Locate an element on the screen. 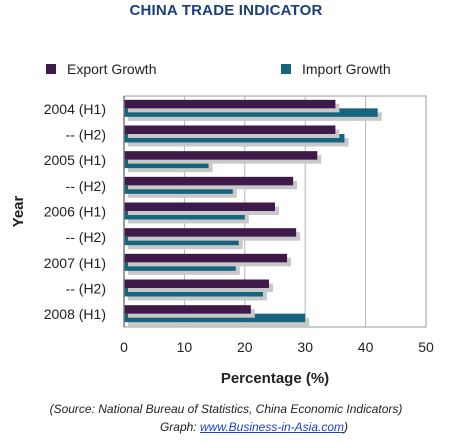 The height and width of the screenshot is (443, 452). y-tick-label: 2004 (H1) is located at coordinates (75, 109).